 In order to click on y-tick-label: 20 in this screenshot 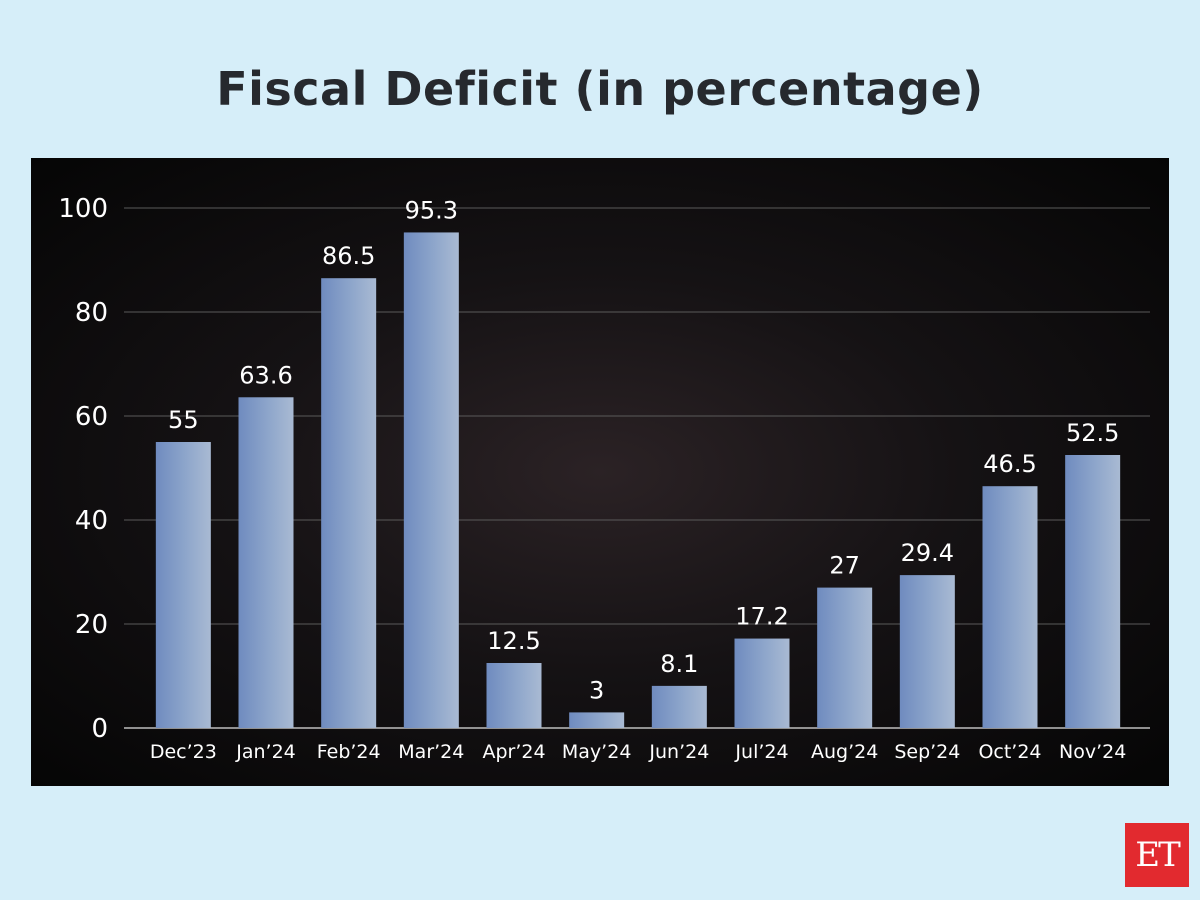, I will do `click(91, 625)`.